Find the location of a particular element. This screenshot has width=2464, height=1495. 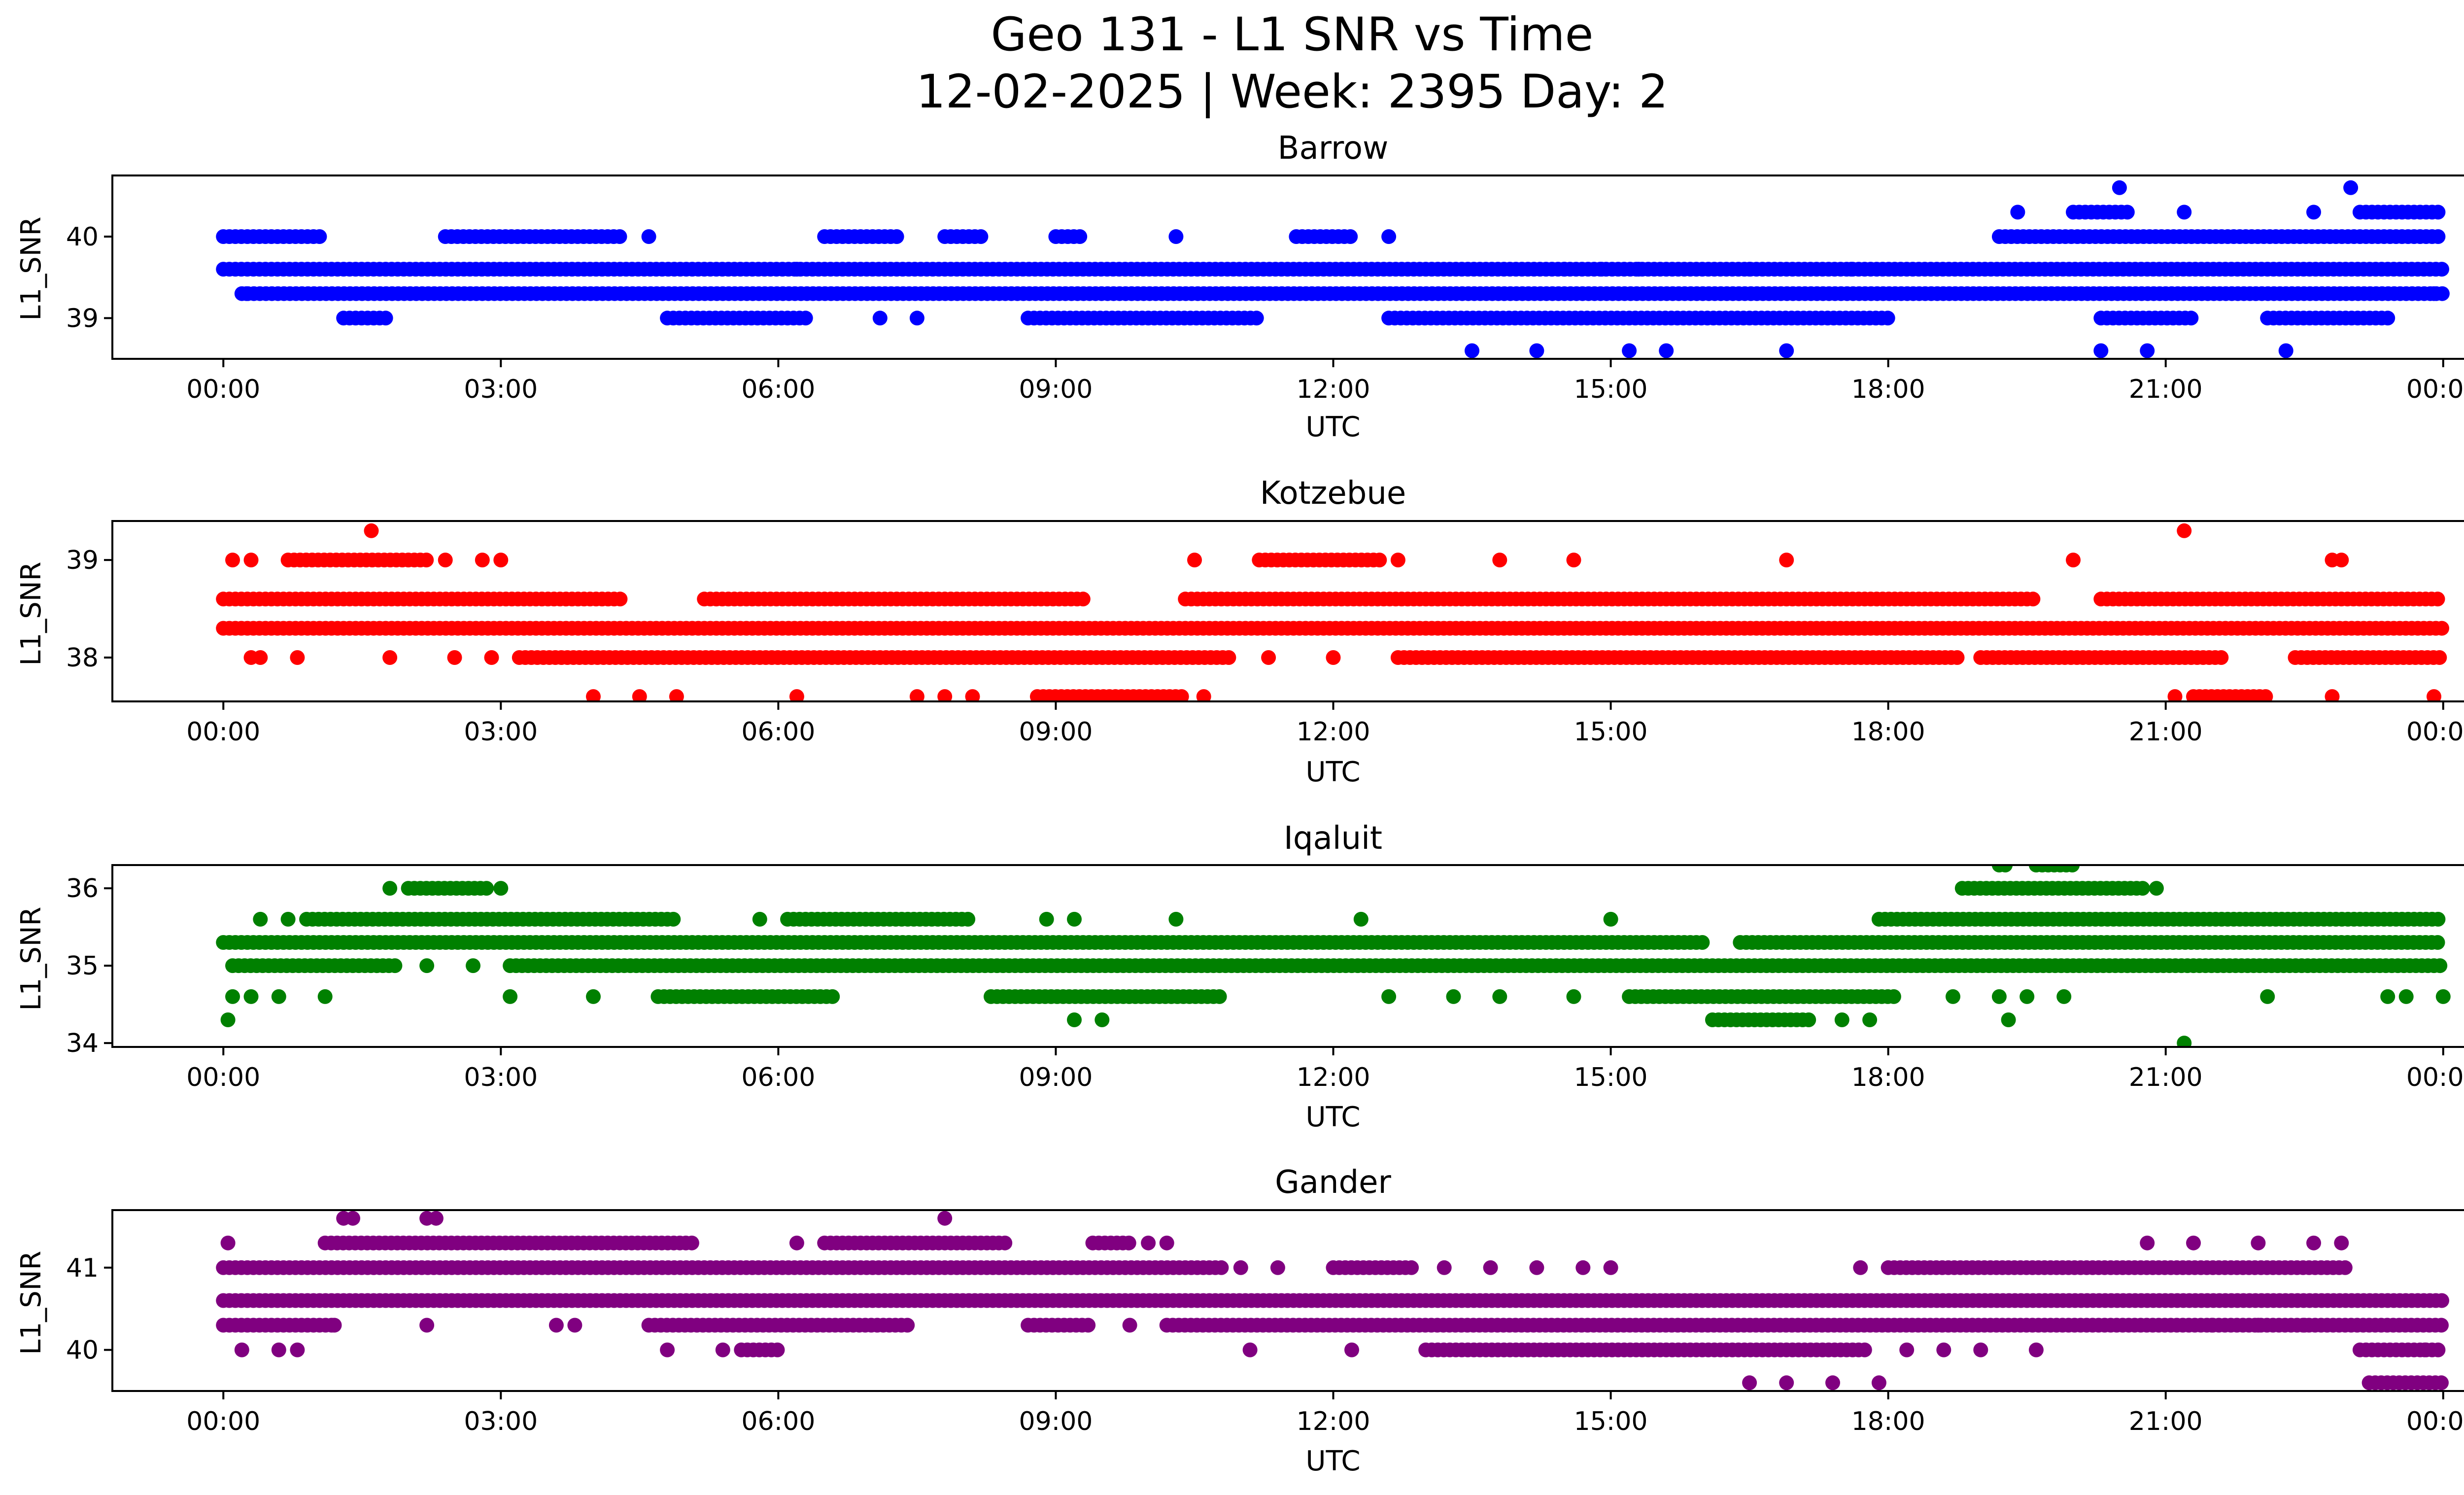

y-tick-label: 40 is located at coordinates (82, 1350).